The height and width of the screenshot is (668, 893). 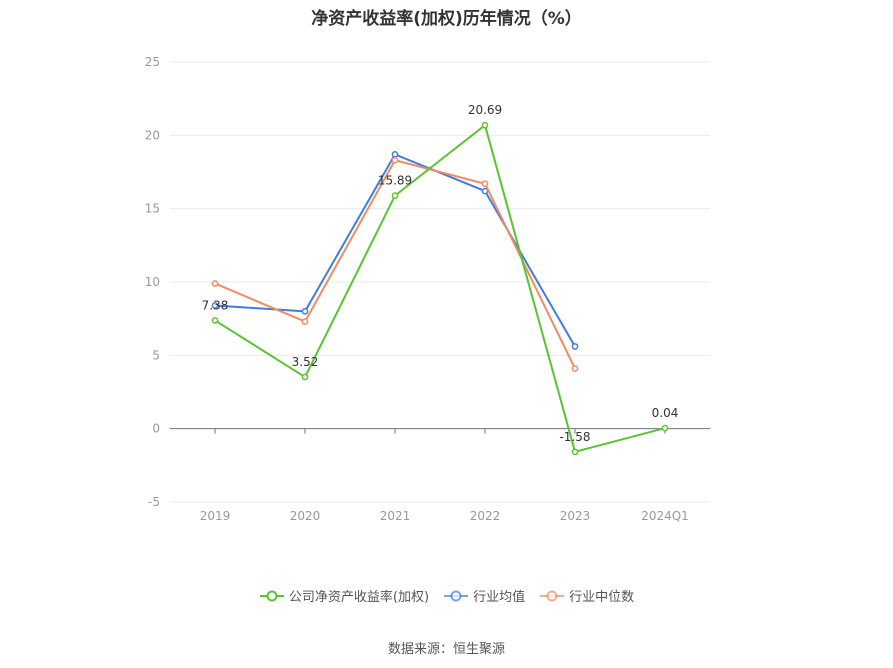 What do you see at coordinates (156, 429) in the screenshot?
I see `y-tick-label: 0` at bounding box center [156, 429].